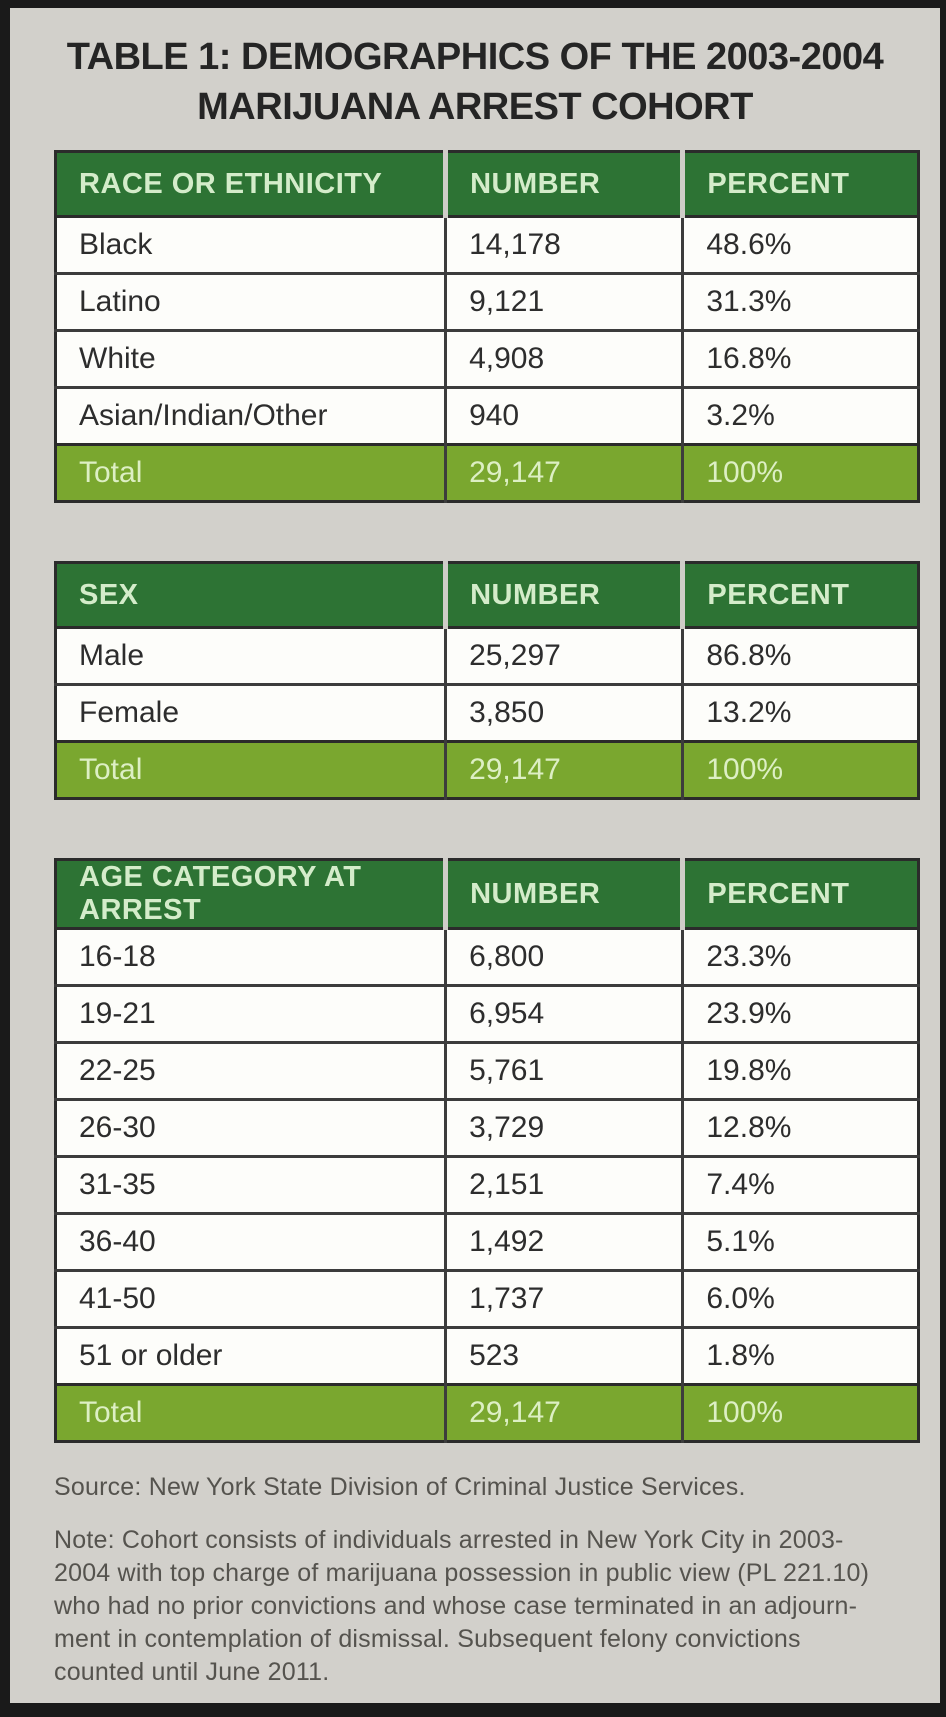 This screenshot has width=946, height=1717. I want to click on cell-category: 26-30, so click(250, 1127).